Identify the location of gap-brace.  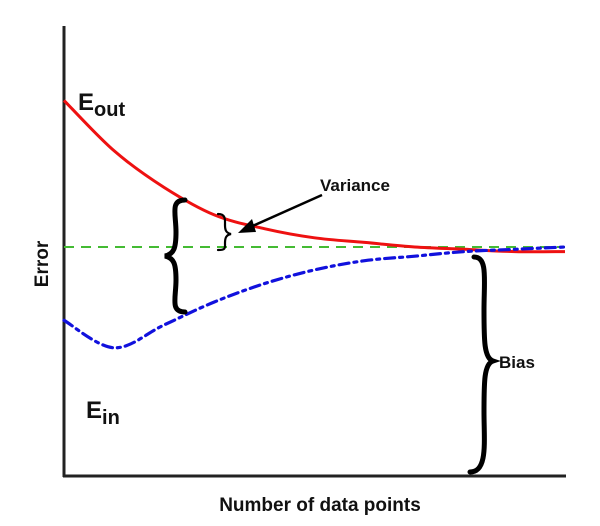
(176, 256).